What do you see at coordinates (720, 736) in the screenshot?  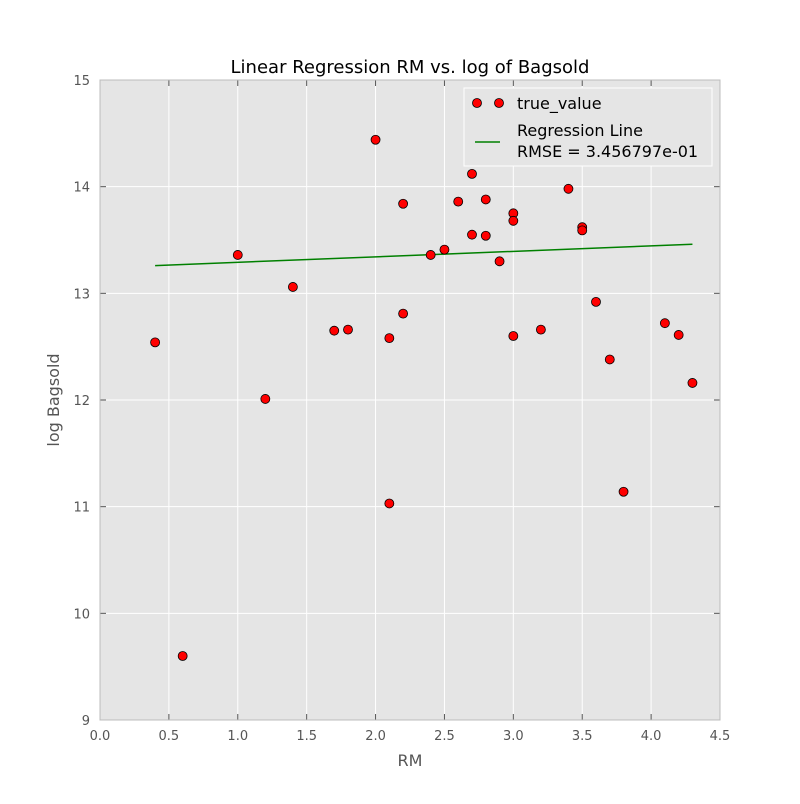 I see `x-tick-label: 4.5` at bounding box center [720, 736].